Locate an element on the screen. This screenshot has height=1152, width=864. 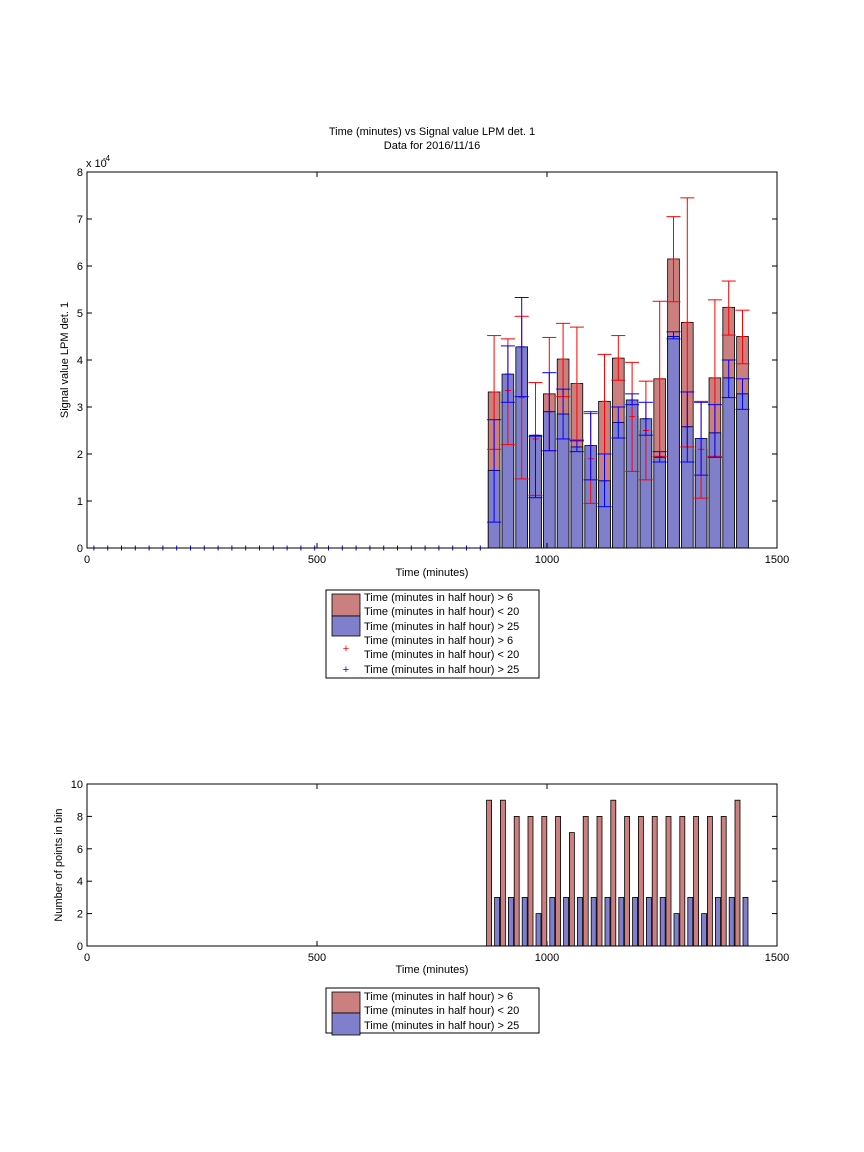
count-xtick-label: 1500 is located at coordinates (777, 958).